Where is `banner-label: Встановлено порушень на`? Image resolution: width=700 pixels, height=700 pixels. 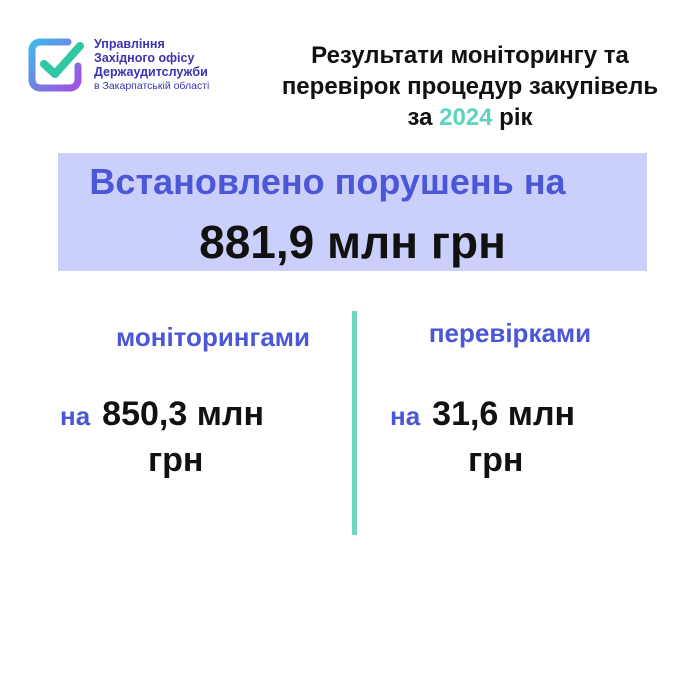
banner-label: Встановлено порушень на is located at coordinates (327, 181).